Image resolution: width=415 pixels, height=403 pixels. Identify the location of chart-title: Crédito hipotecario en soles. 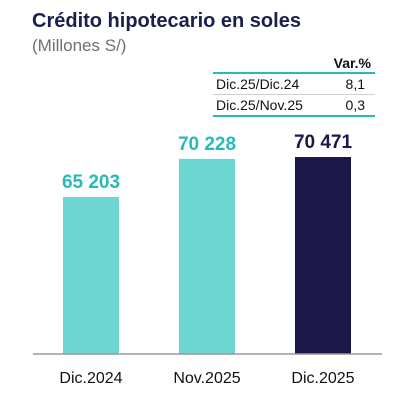
(166, 21).